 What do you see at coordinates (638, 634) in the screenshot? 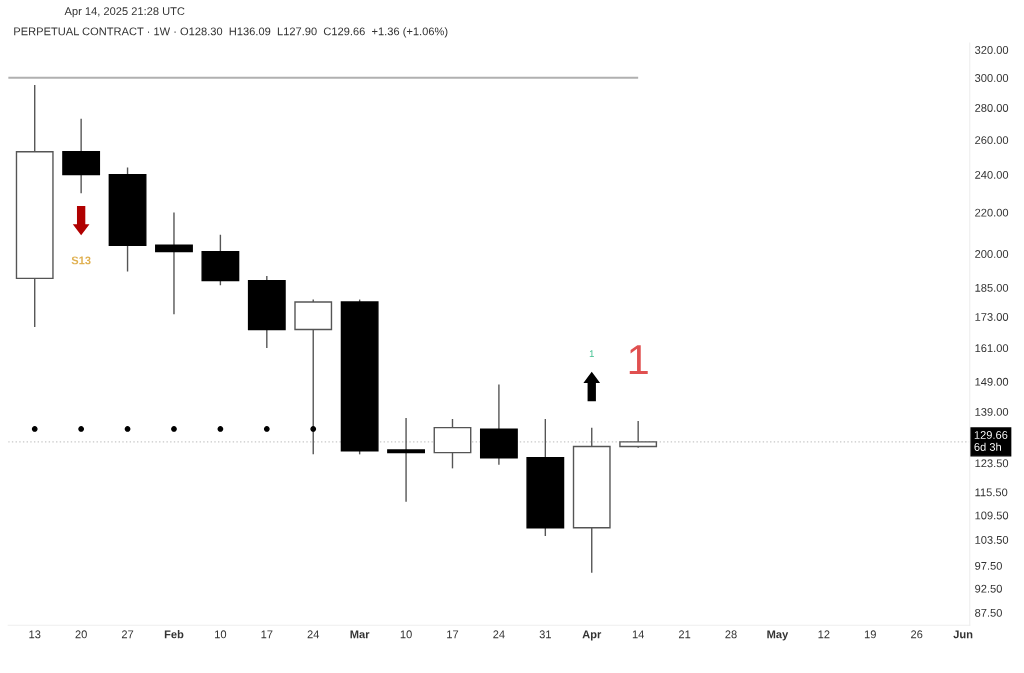
I see `x-tick-label: 14` at bounding box center [638, 634].